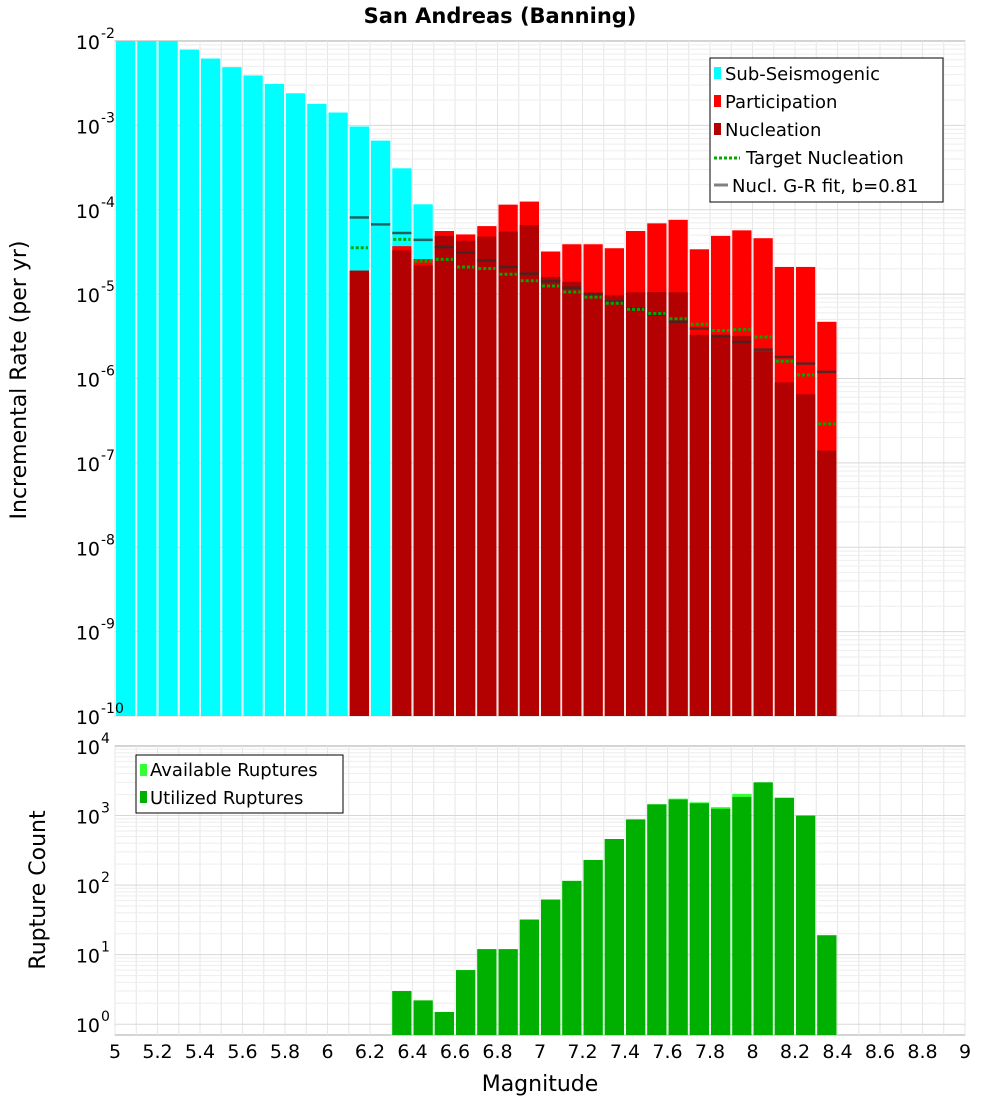 The image size is (1000, 1100). I want to click on legend-label-sub-seismogenic: Sub-Seismogenic, so click(802, 74).